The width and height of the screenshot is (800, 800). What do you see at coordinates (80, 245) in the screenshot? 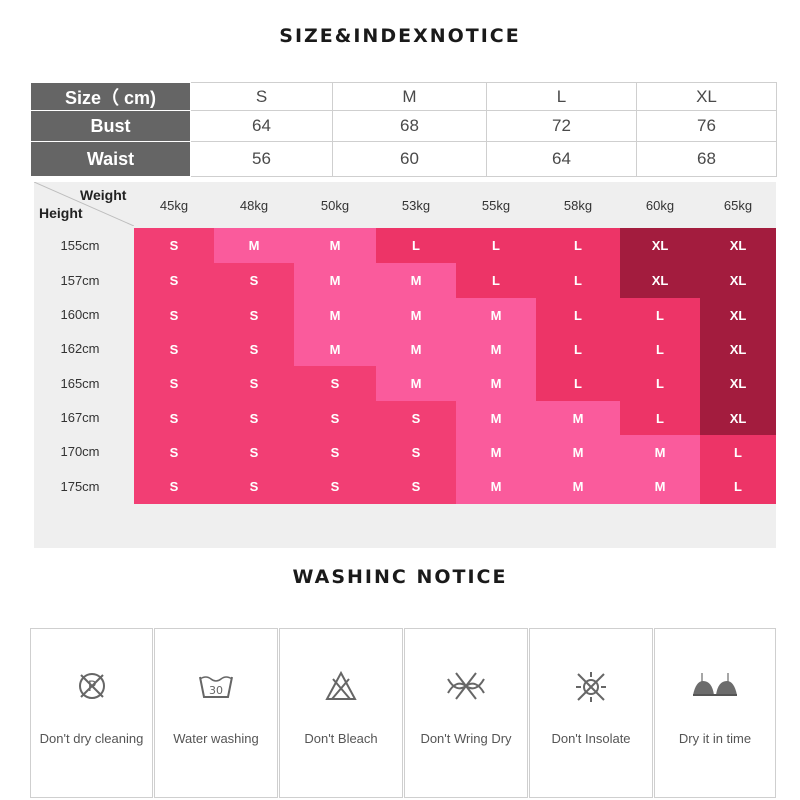
I see `height-header: 155cm` at bounding box center [80, 245].